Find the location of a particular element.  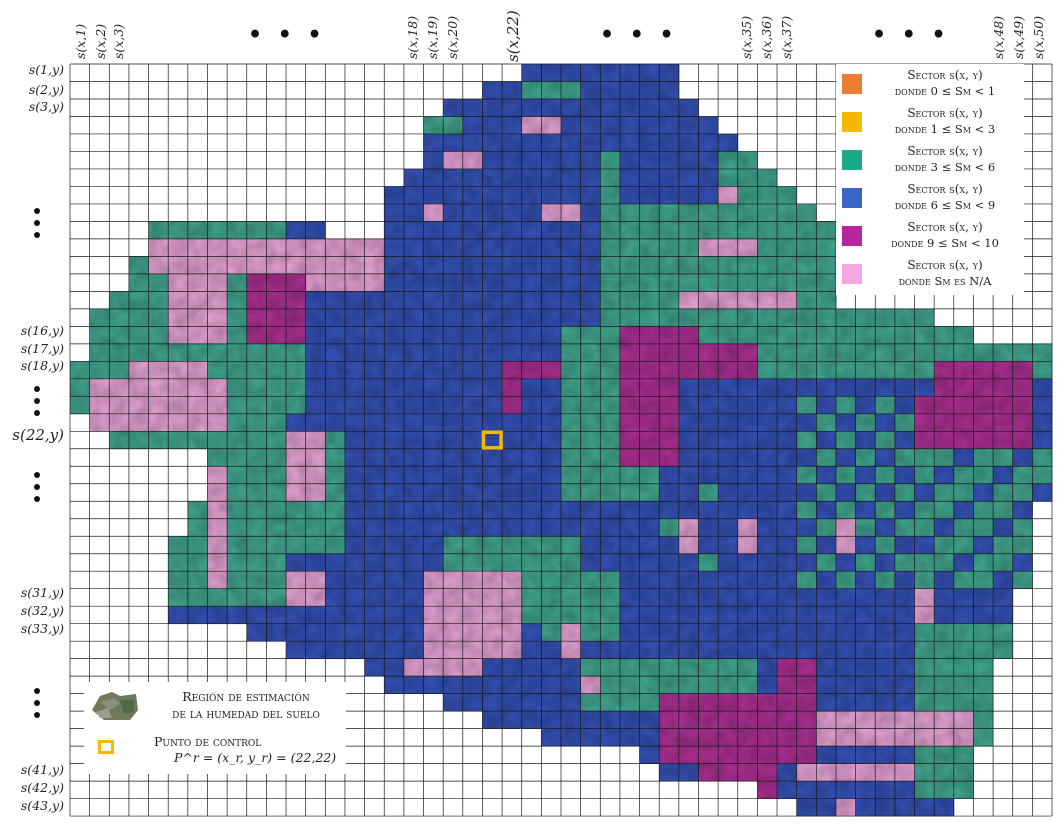

control-point-label: Punto de control is located at coordinates (208, 741).